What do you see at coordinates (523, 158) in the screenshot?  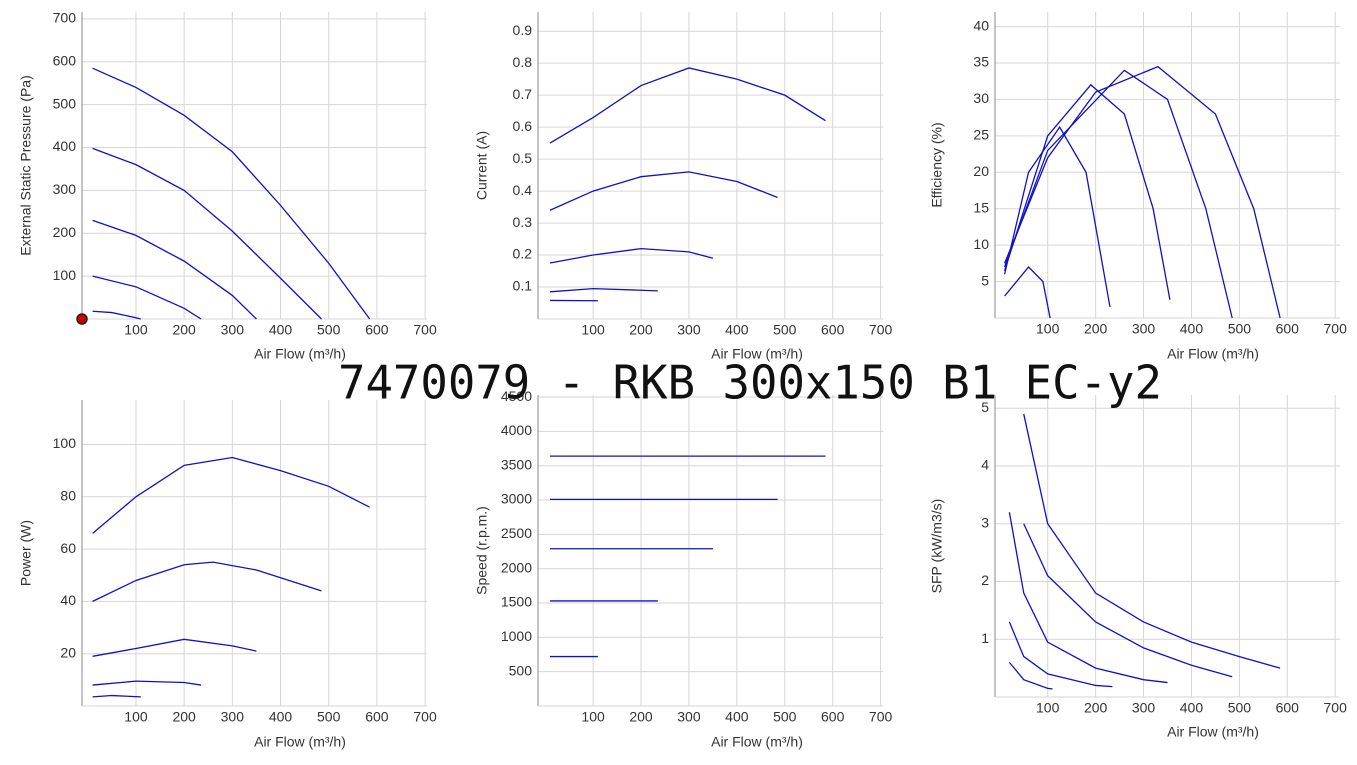 I see `y-tick-label: 0.5` at bounding box center [523, 158].